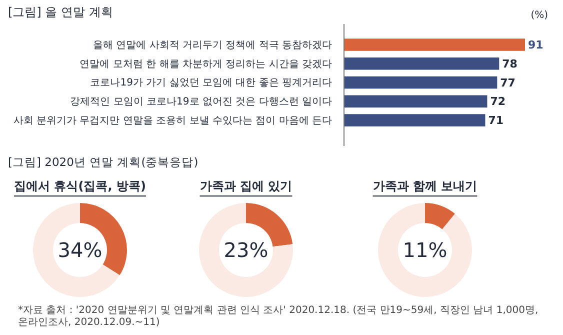 The image size is (563, 335). I want to click on text: 23%, so click(246, 250).